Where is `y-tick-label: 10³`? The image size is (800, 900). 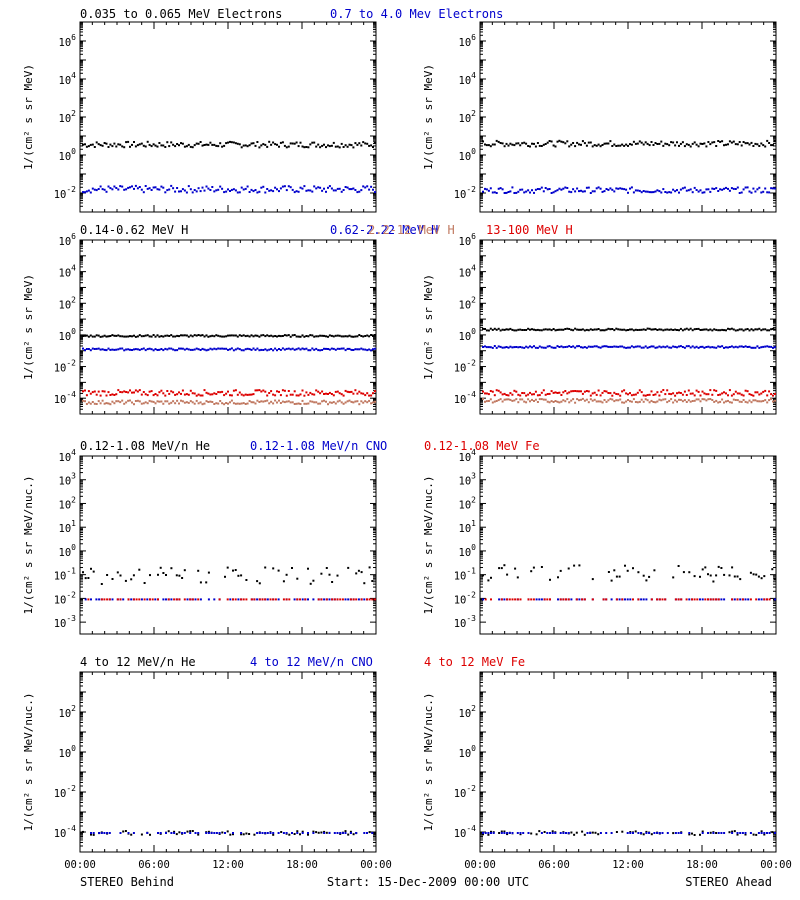
y-tick-label: 10³ is located at coordinates (68, 480).